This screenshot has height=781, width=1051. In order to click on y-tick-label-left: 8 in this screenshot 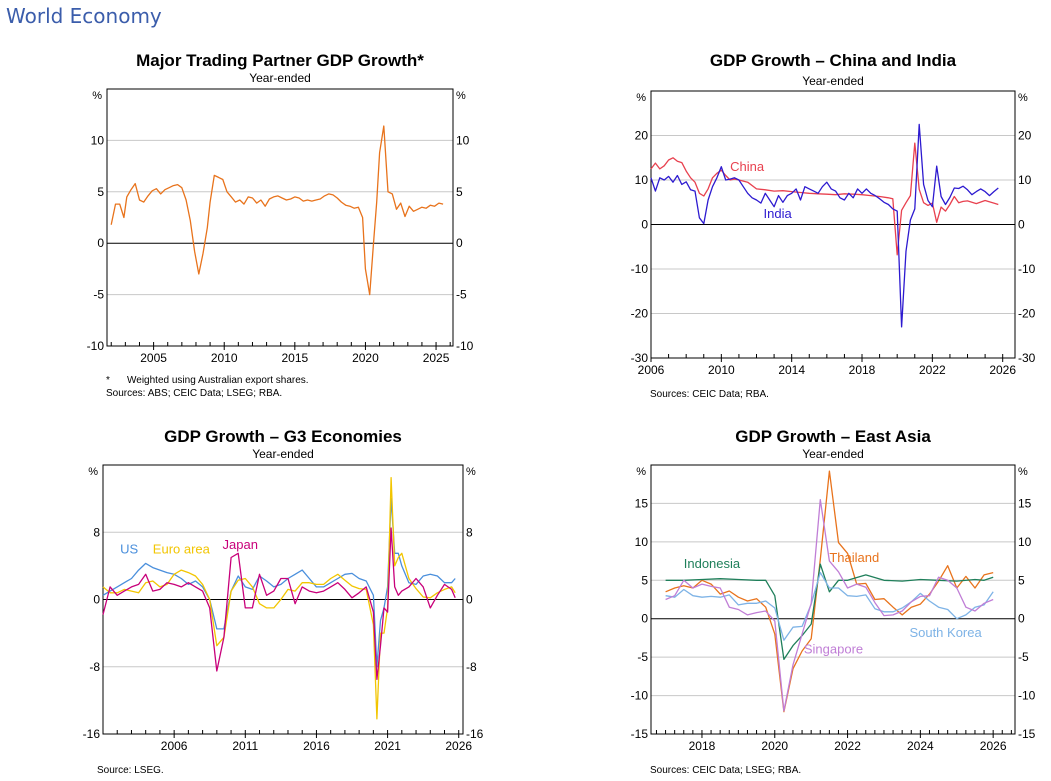, I will do `click(96, 532)`.